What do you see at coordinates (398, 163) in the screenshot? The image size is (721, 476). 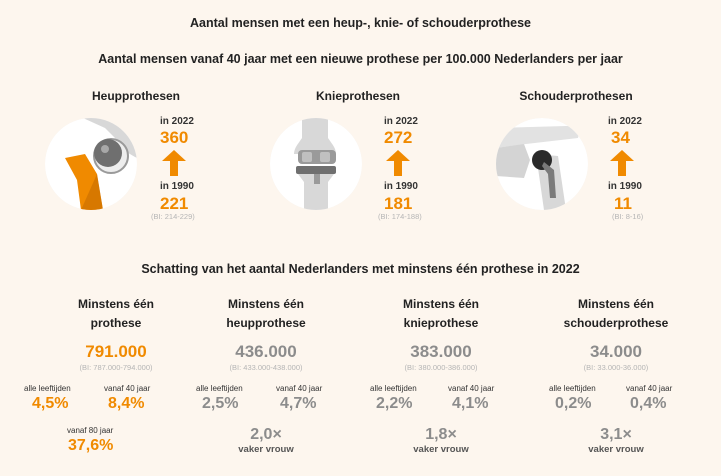 I see `knee-arrow-up-icon` at bounding box center [398, 163].